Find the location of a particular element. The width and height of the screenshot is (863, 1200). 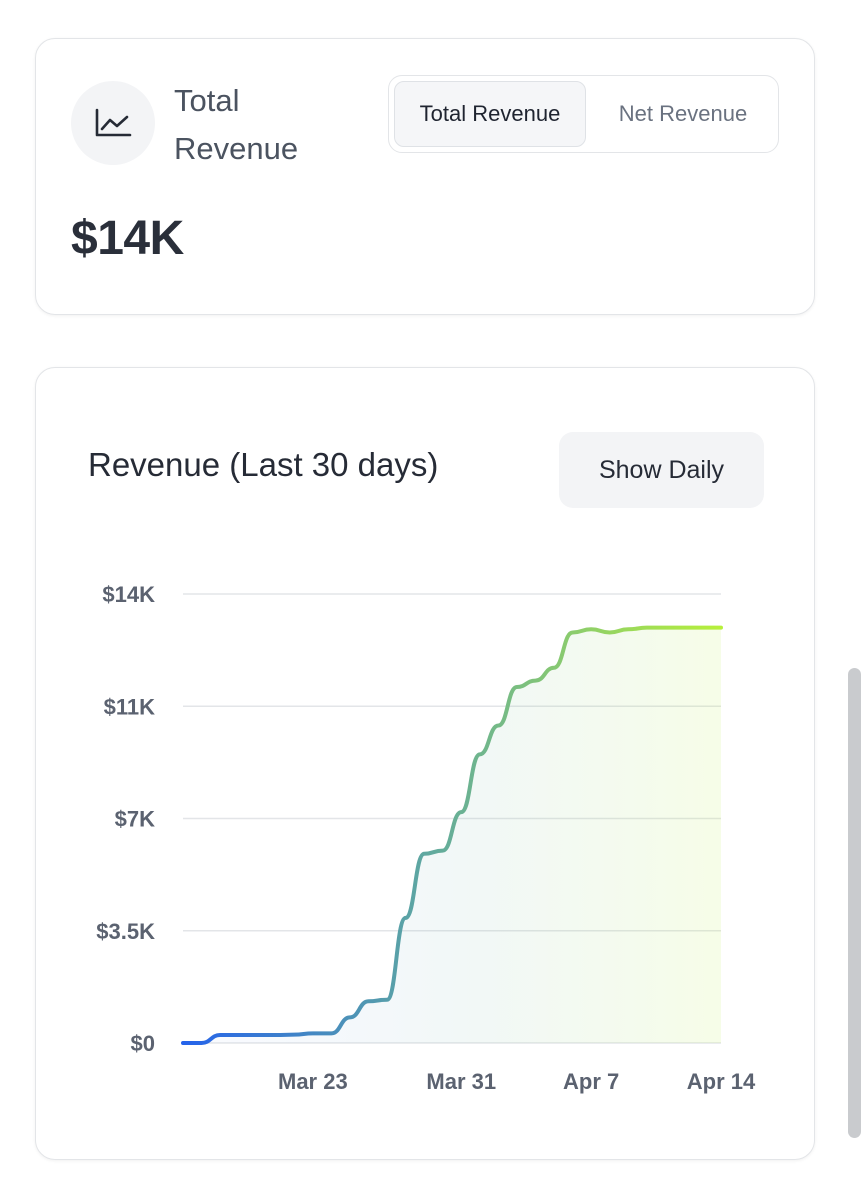

y-tick-label-3: $11K is located at coordinates (129, 706).